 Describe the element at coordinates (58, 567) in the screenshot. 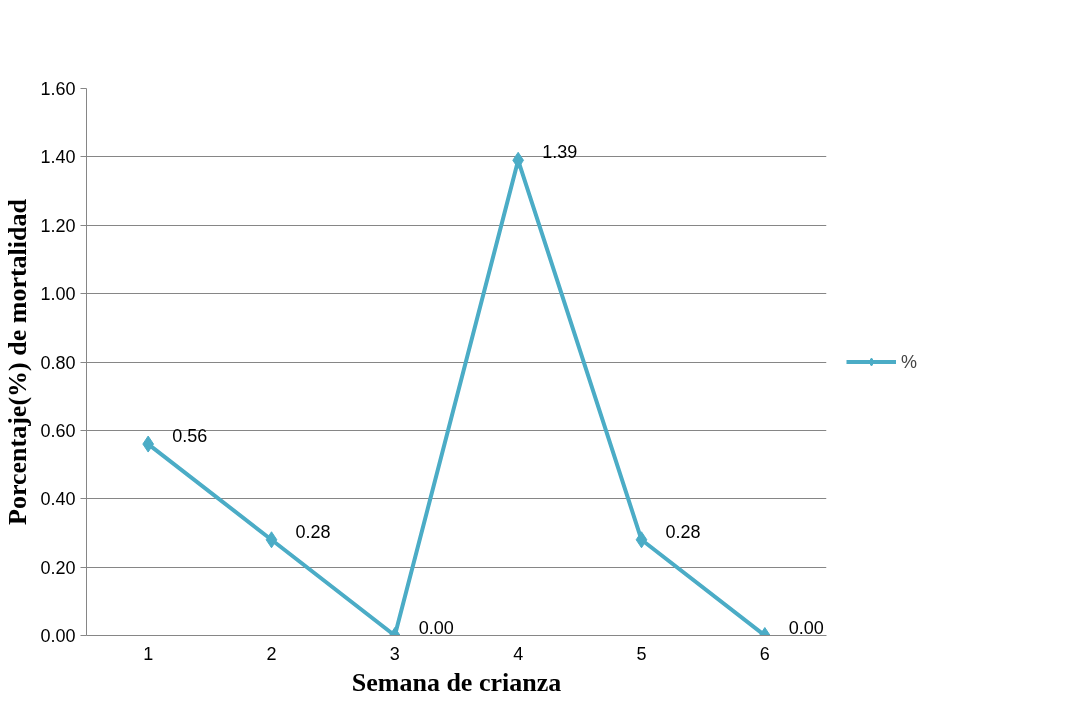

I see `y-tick-label: 0.20` at that location.